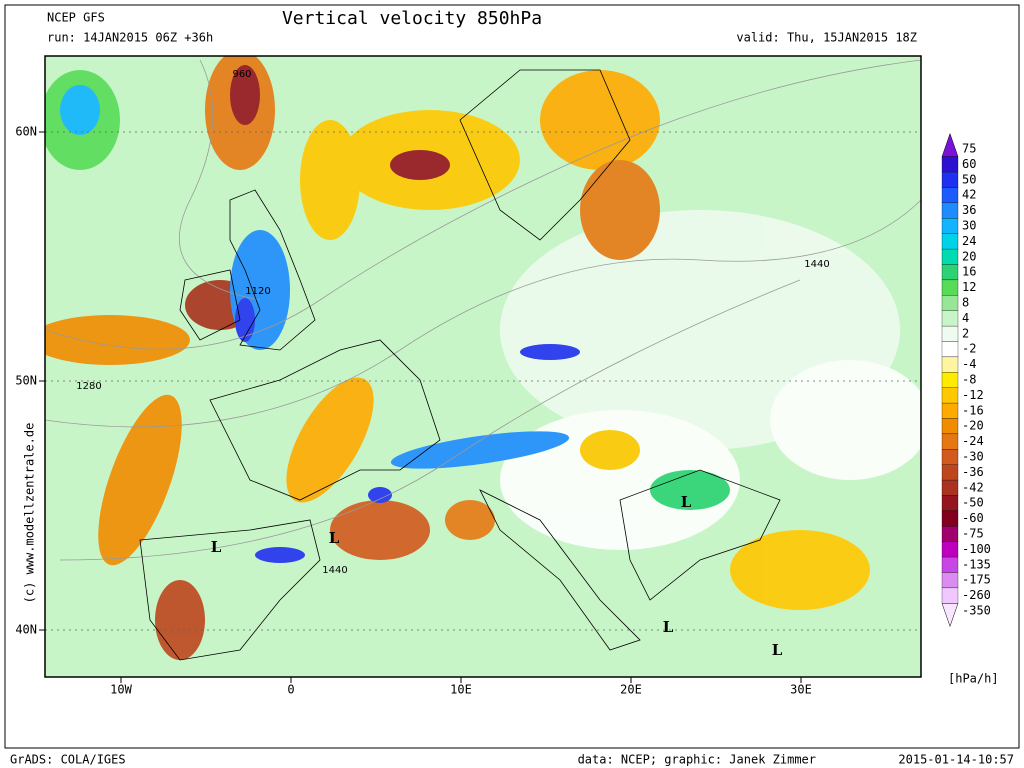 This screenshot has width=1024, height=768. Describe the element at coordinates (969, 256) in the screenshot. I see `colorbar-label: 20` at that location.